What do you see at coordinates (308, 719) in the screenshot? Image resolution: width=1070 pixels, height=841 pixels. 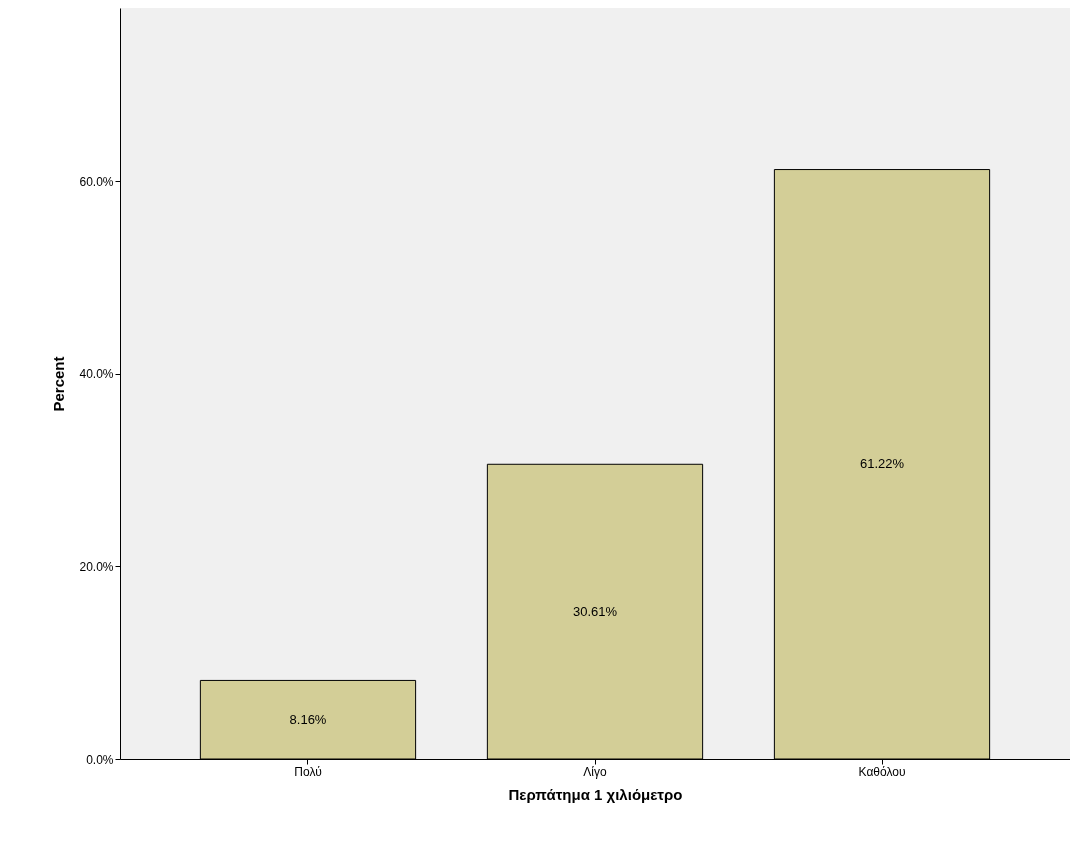 I see `data-label: 8.16%` at bounding box center [308, 719].